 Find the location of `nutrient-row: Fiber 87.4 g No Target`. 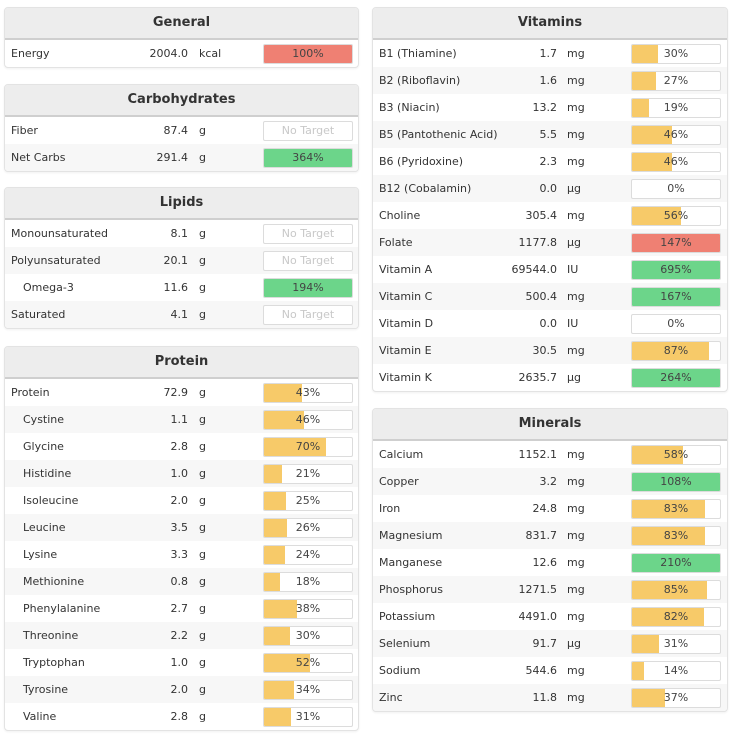

nutrient-row: Fiber 87.4 g No Target is located at coordinates (181, 130).